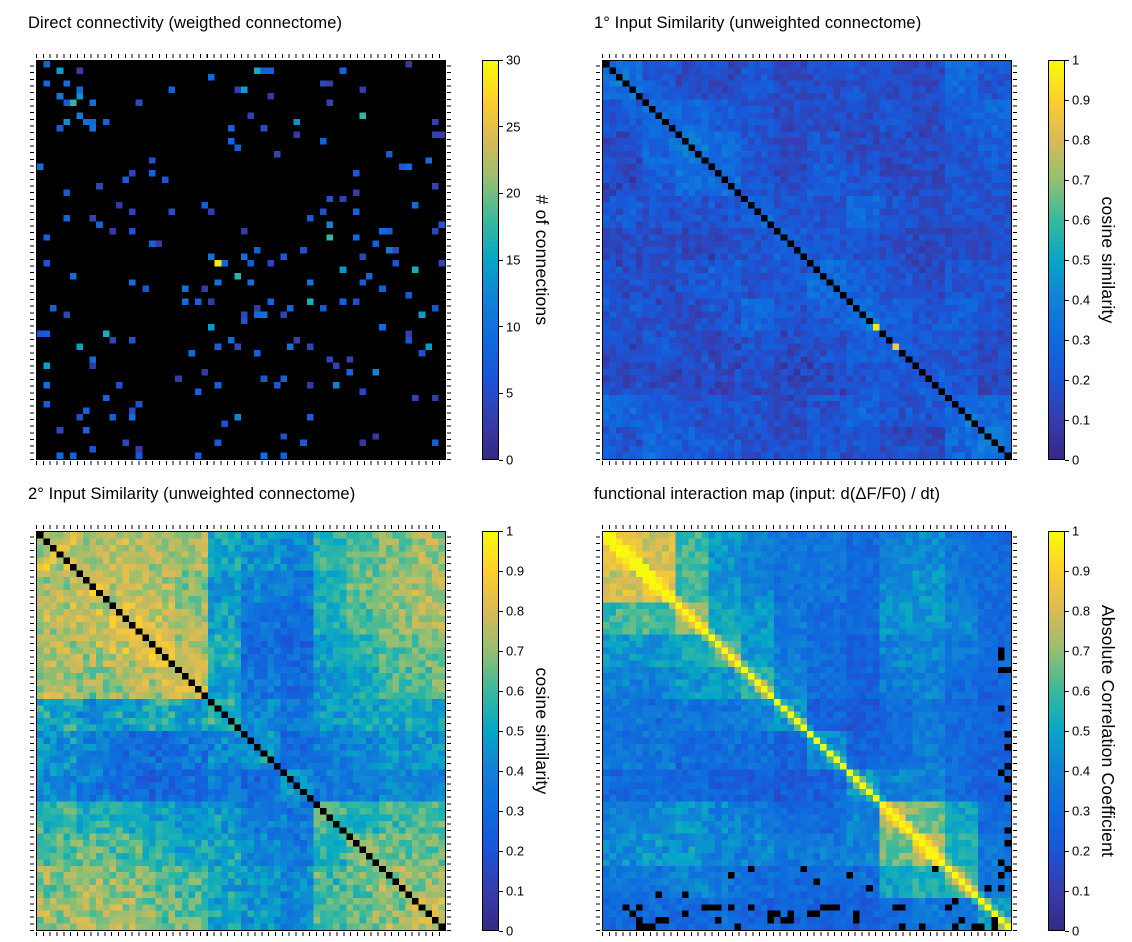  What do you see at coordinates (513, 327) in the screenshot?
I see `colorbar-tick-label: 10` at bounding box center [513, 327].